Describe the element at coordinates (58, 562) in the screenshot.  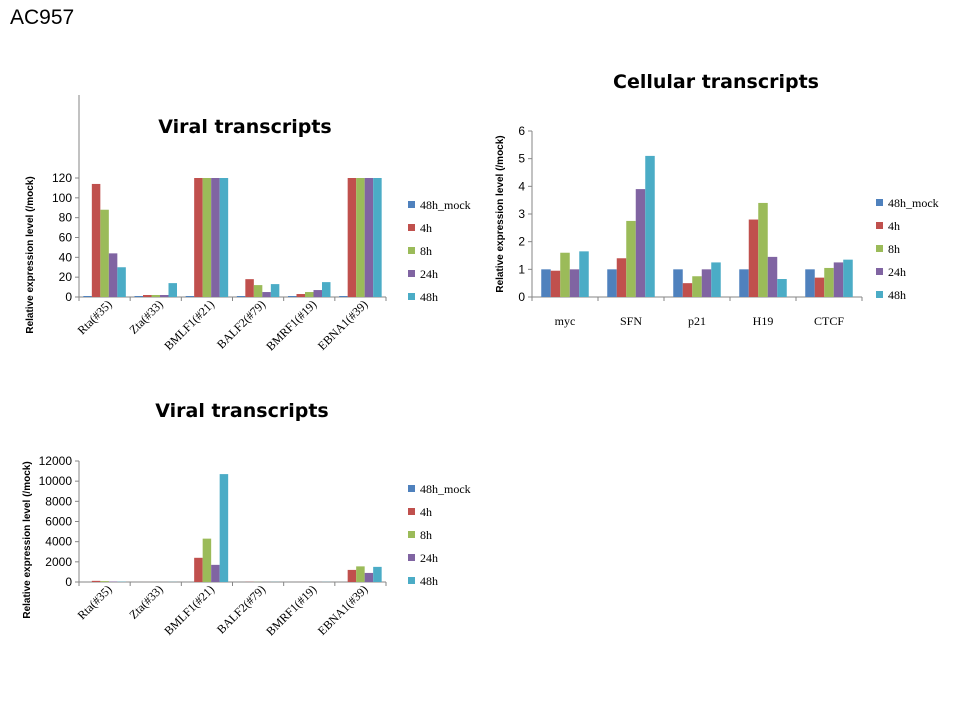
I see `y-tick-label: 2000` at that location.